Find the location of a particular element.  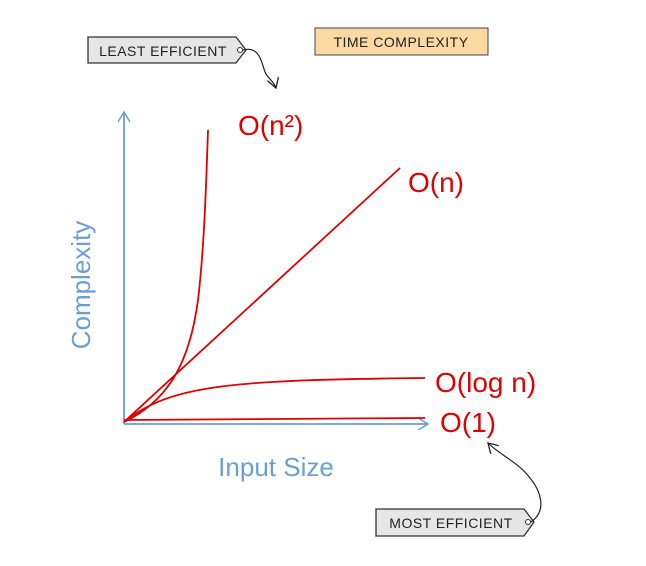

curve-label: O(log n) is located at coordinates (485, 382).